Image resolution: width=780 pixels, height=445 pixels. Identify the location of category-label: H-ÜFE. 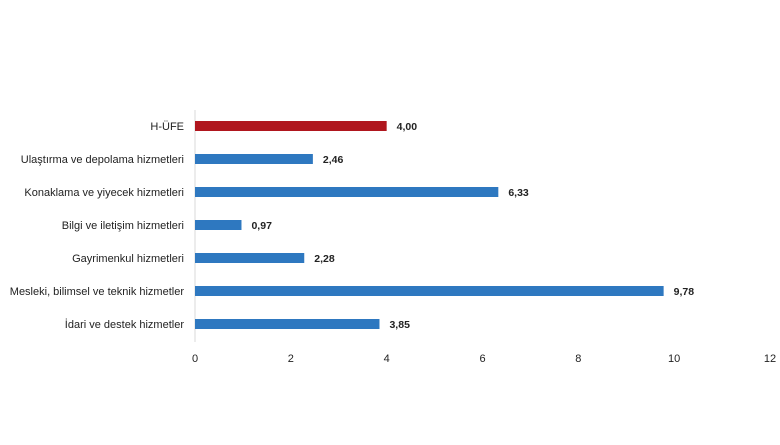
(167, 127).